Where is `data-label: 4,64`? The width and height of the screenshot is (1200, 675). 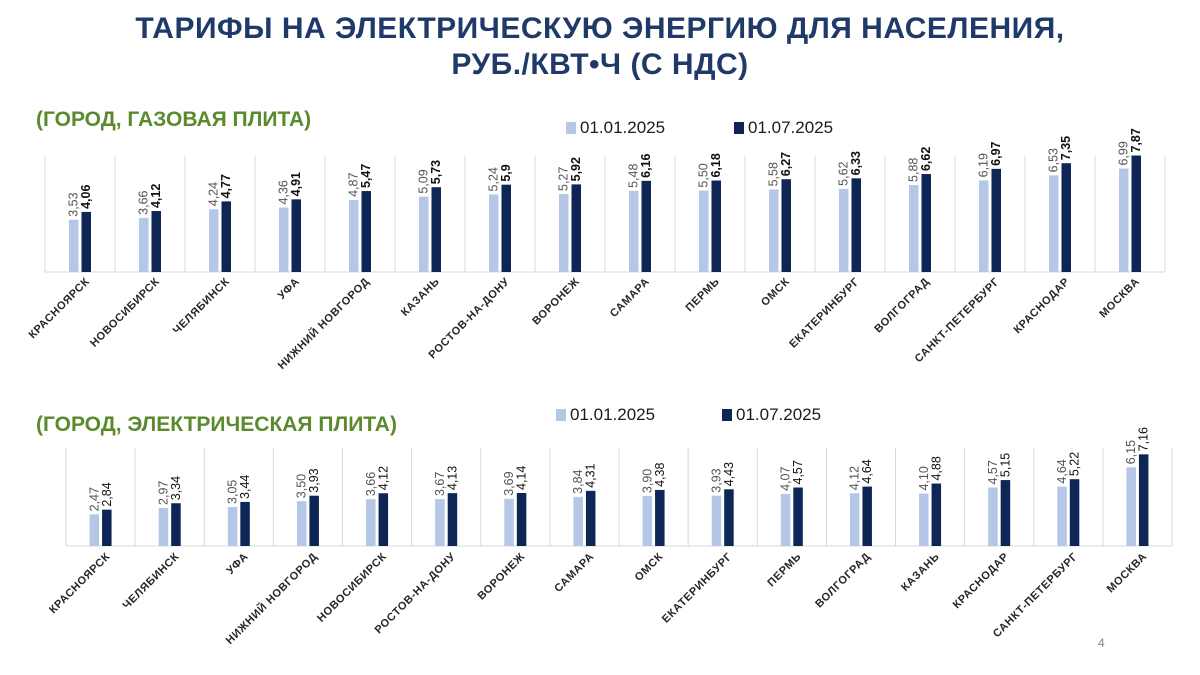
data-label: 4,64 is located at coordinates (867, 471).